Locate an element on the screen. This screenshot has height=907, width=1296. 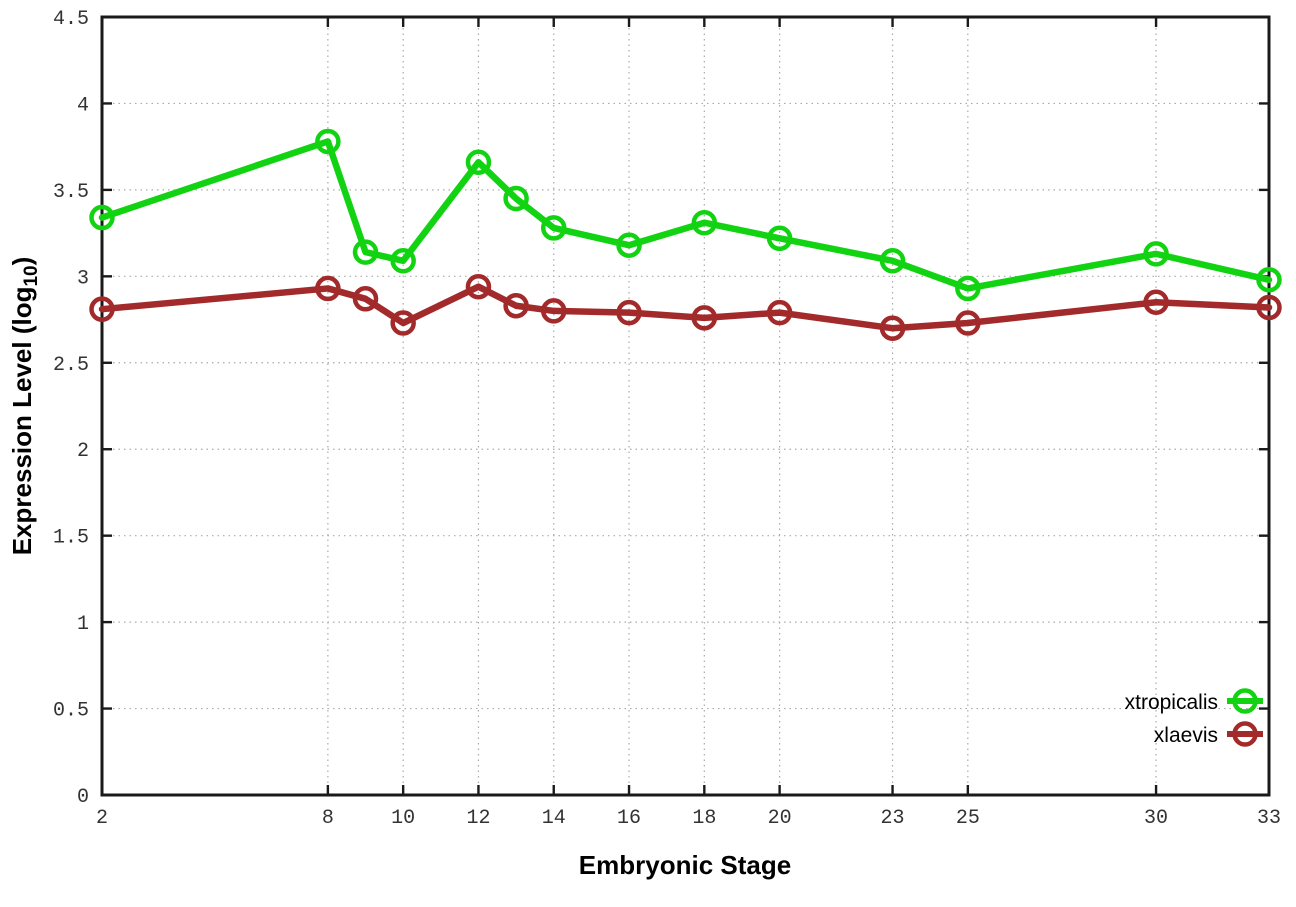
x-tick-label: 12 is located at coordinates (478, 818).